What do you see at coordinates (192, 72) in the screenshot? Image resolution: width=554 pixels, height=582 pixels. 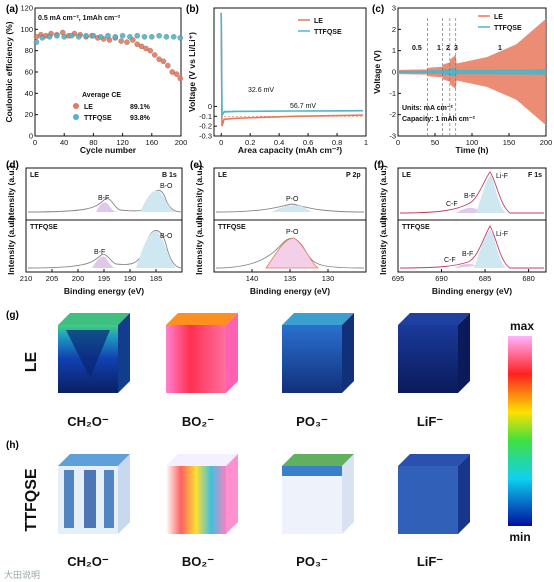 I see `ylabel-b: Voltage (V vs Li/Li⁺)` at bounding box center [192, 72].